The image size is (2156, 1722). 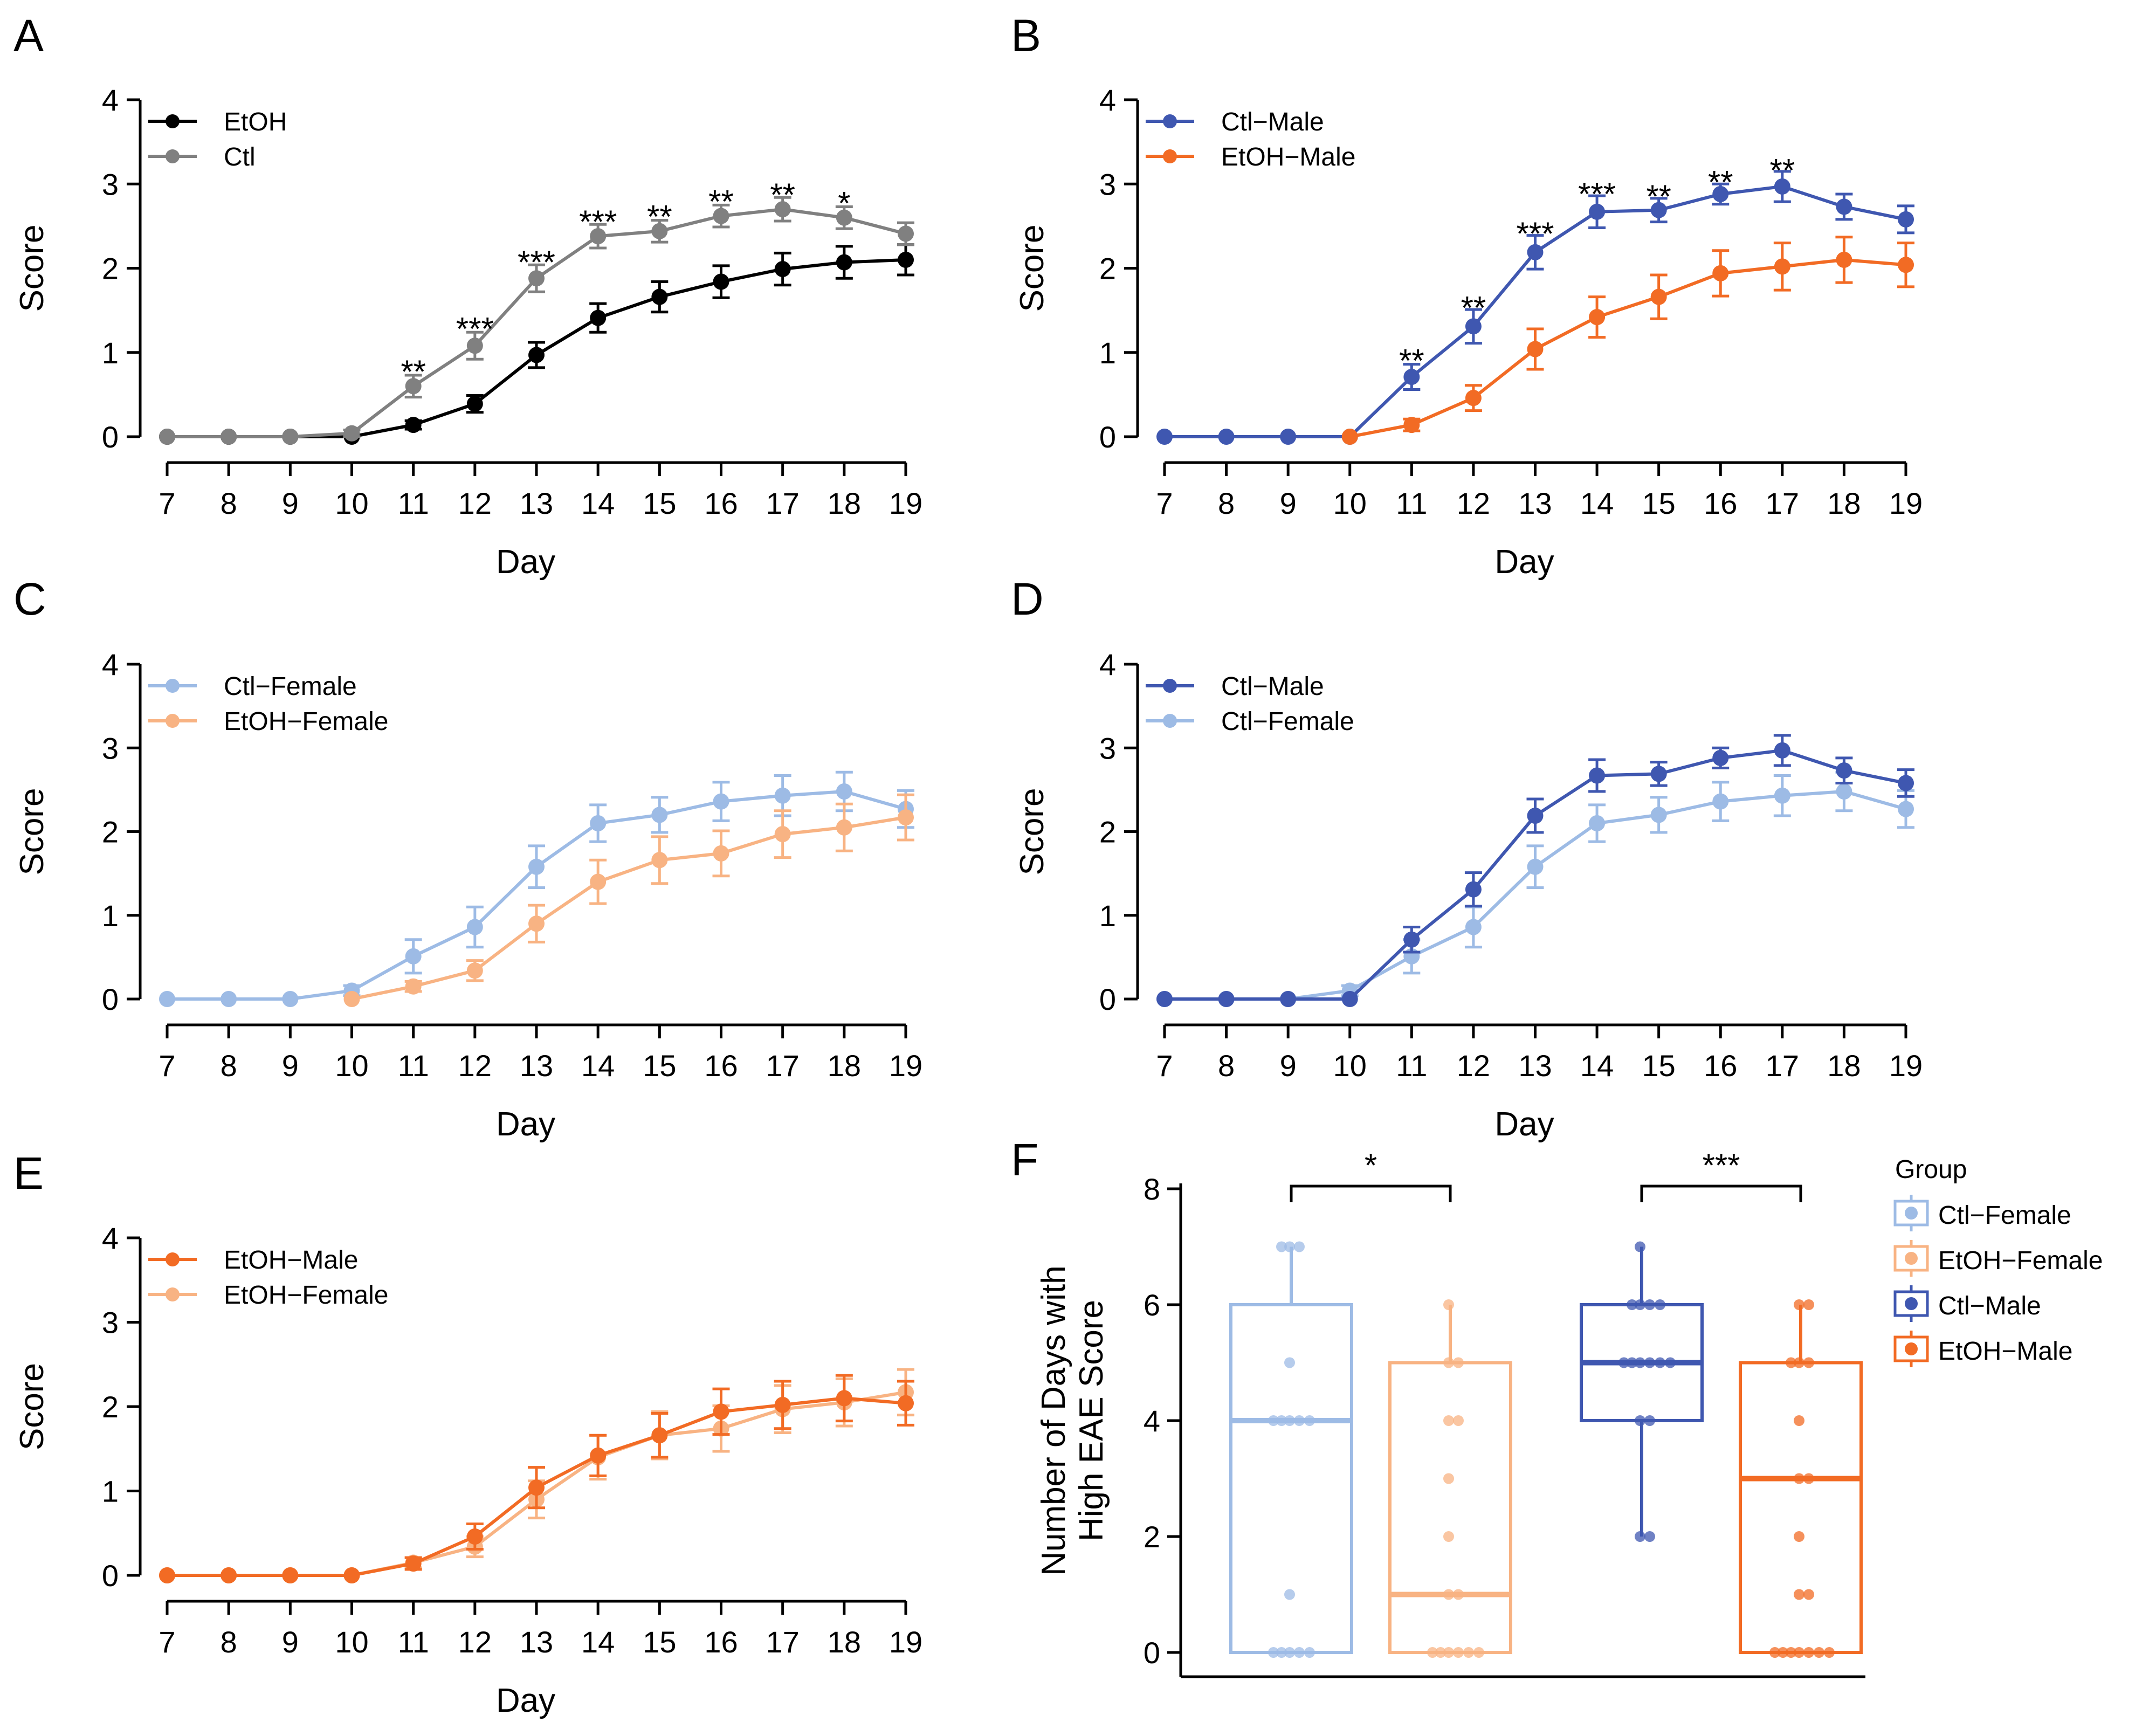 I want to click on series-line, so click(x=536, y=895).